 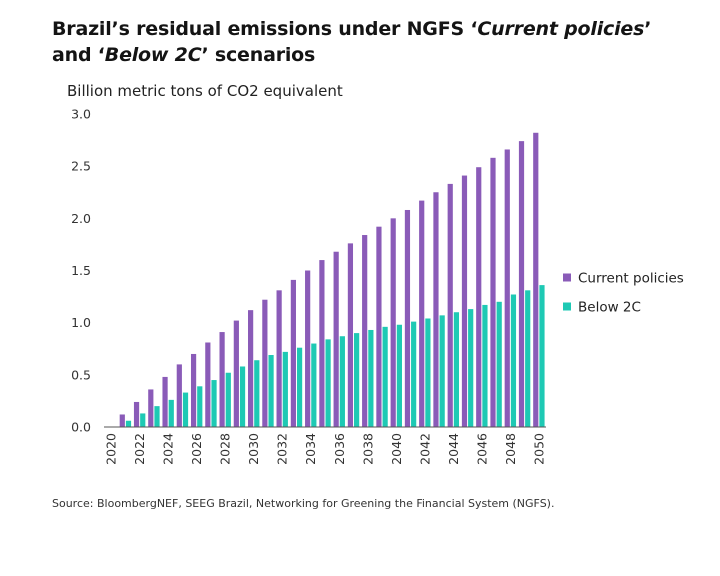 What do you see at coordinates (81, 322) in the screenshot?
I see `y-tick-label: 1.0` at bounding box center [81, 322].